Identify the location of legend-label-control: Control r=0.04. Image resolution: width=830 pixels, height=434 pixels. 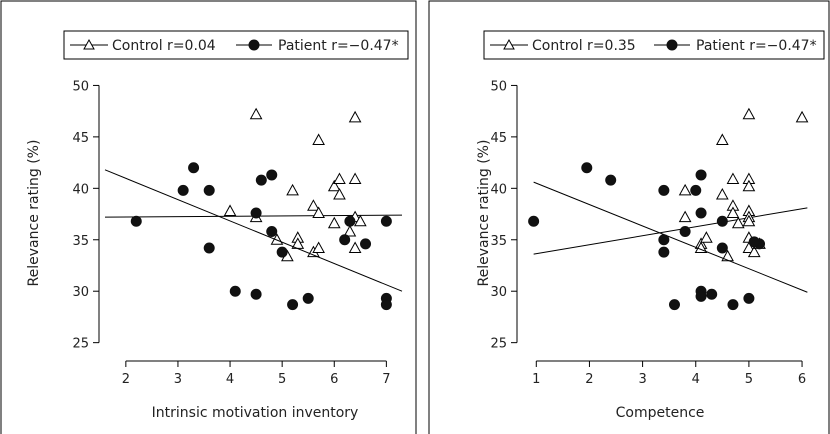
(164, 46).